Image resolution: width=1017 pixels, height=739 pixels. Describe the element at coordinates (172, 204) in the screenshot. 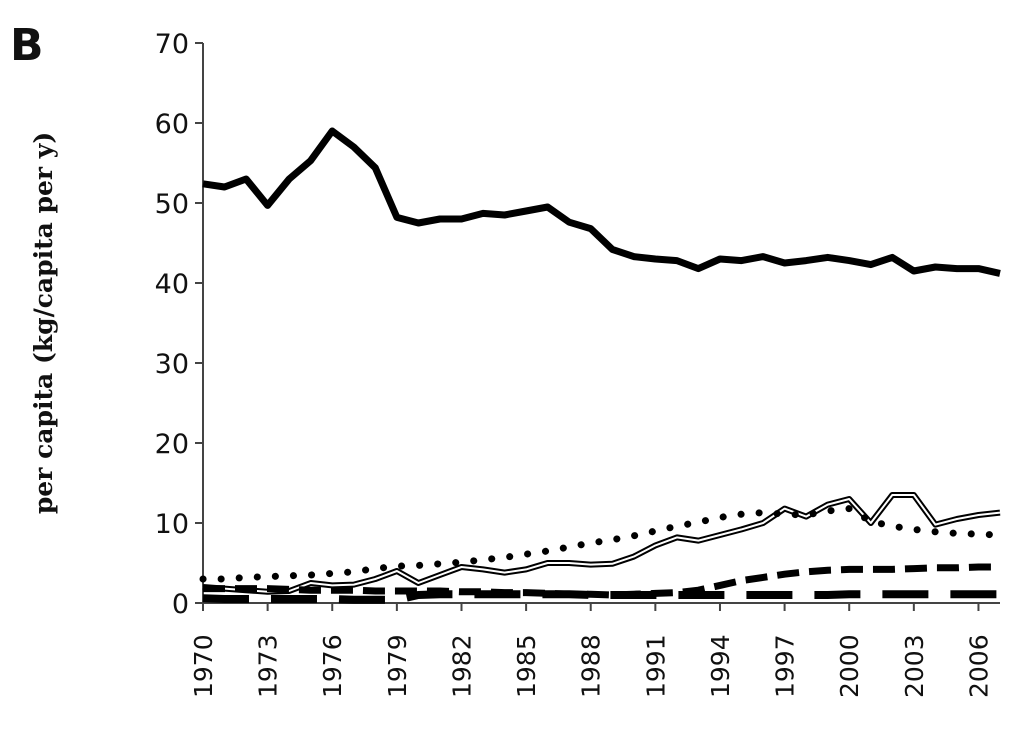

I see `y-tick-label: 50` at that location.